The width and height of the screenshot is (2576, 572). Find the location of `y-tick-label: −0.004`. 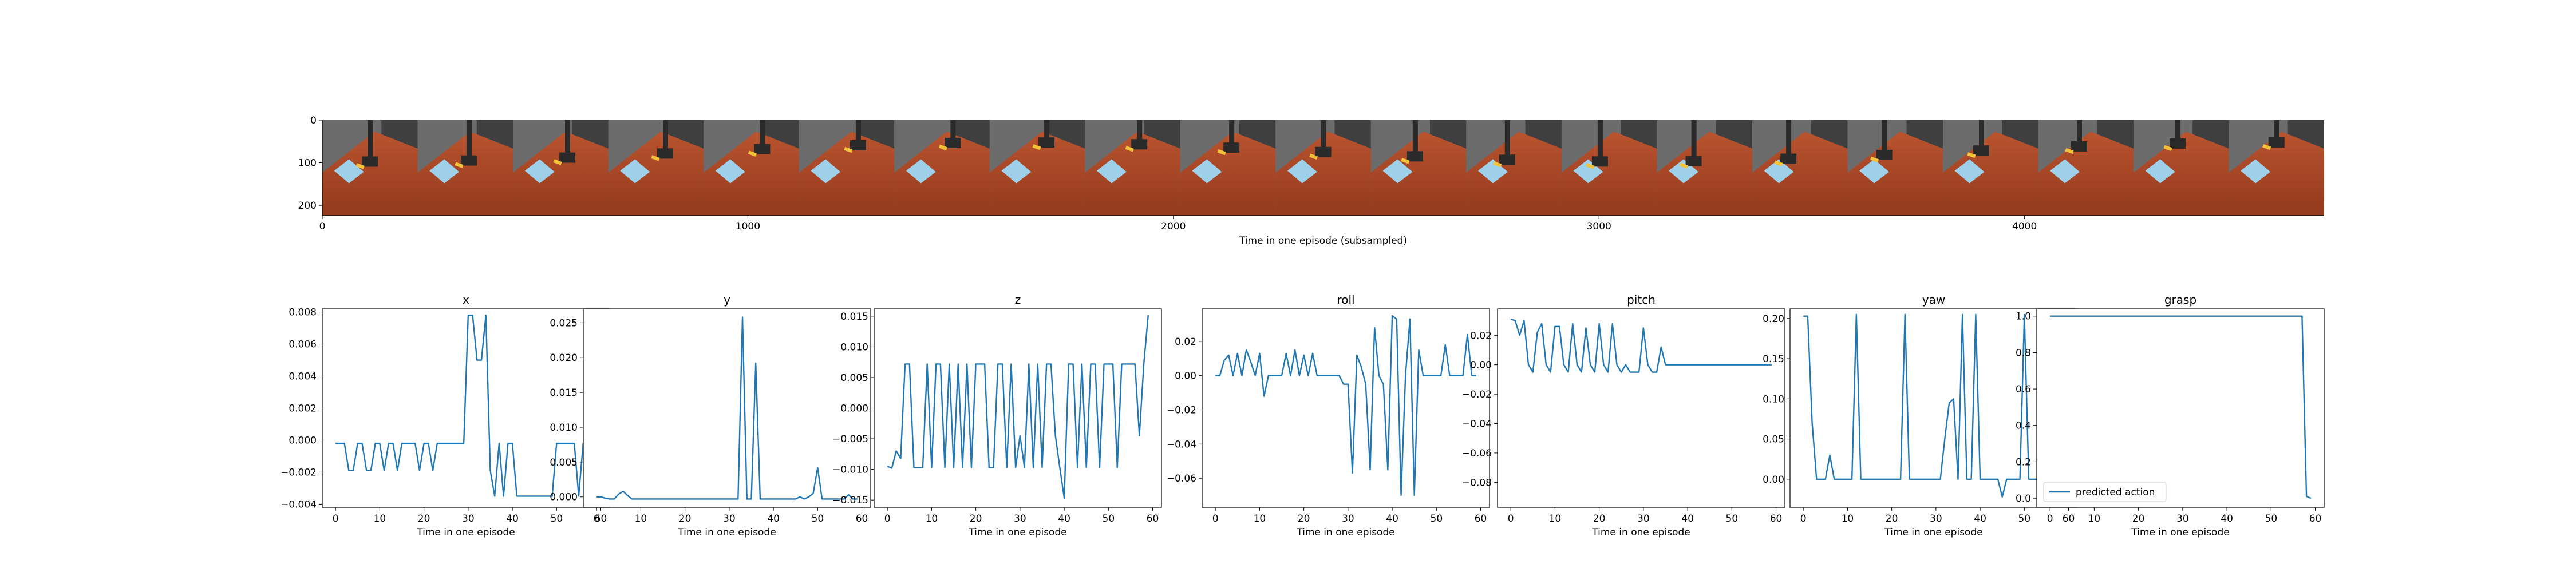

y-tick-label: −0.004 is located at coordinates (298, 504).